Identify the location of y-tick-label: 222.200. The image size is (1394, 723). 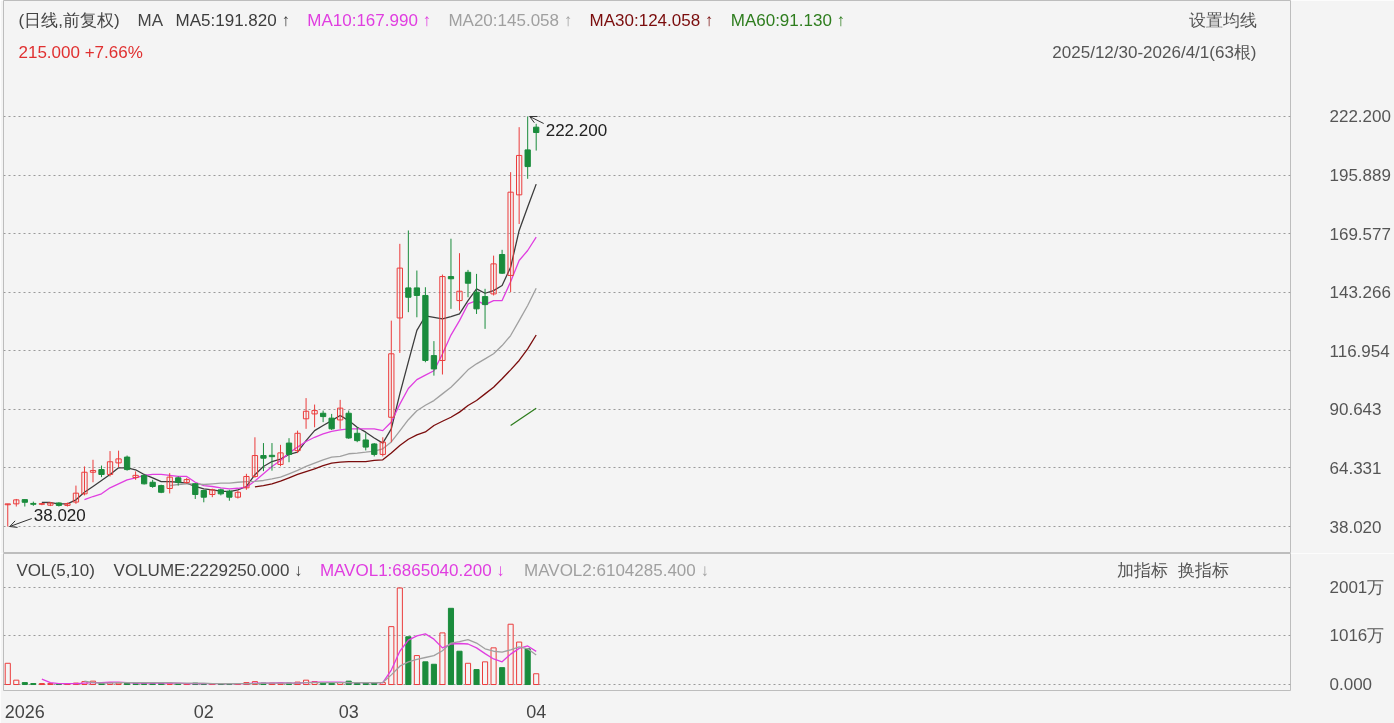
(1360, 117).